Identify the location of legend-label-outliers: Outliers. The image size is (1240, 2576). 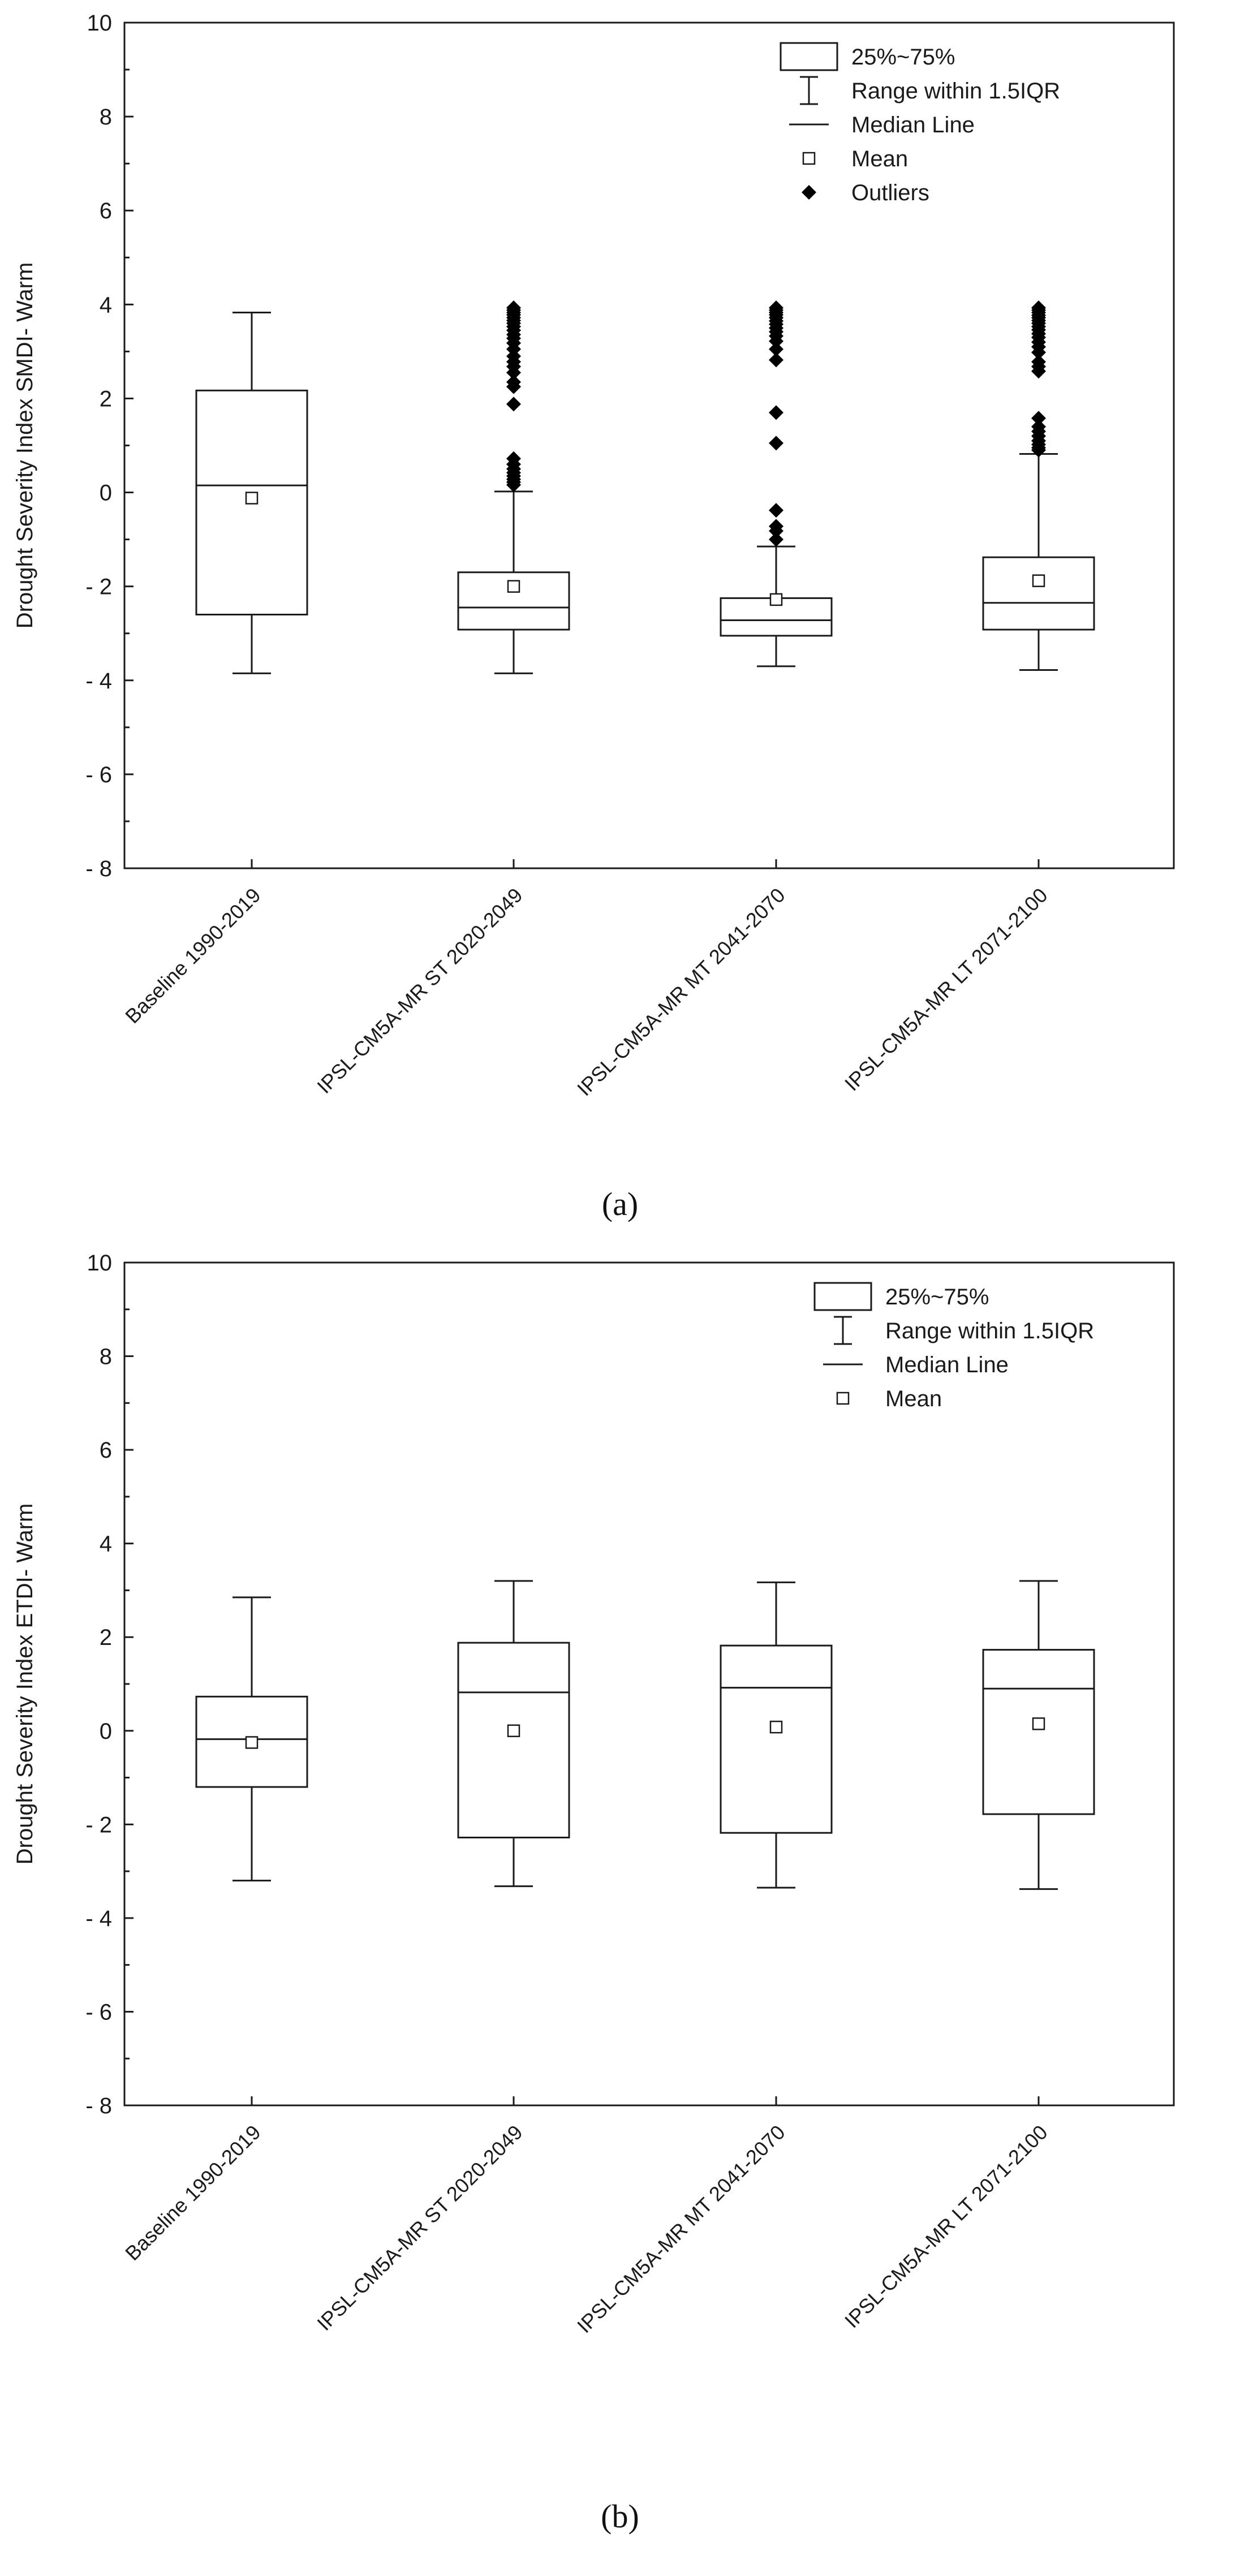
(890, 192).